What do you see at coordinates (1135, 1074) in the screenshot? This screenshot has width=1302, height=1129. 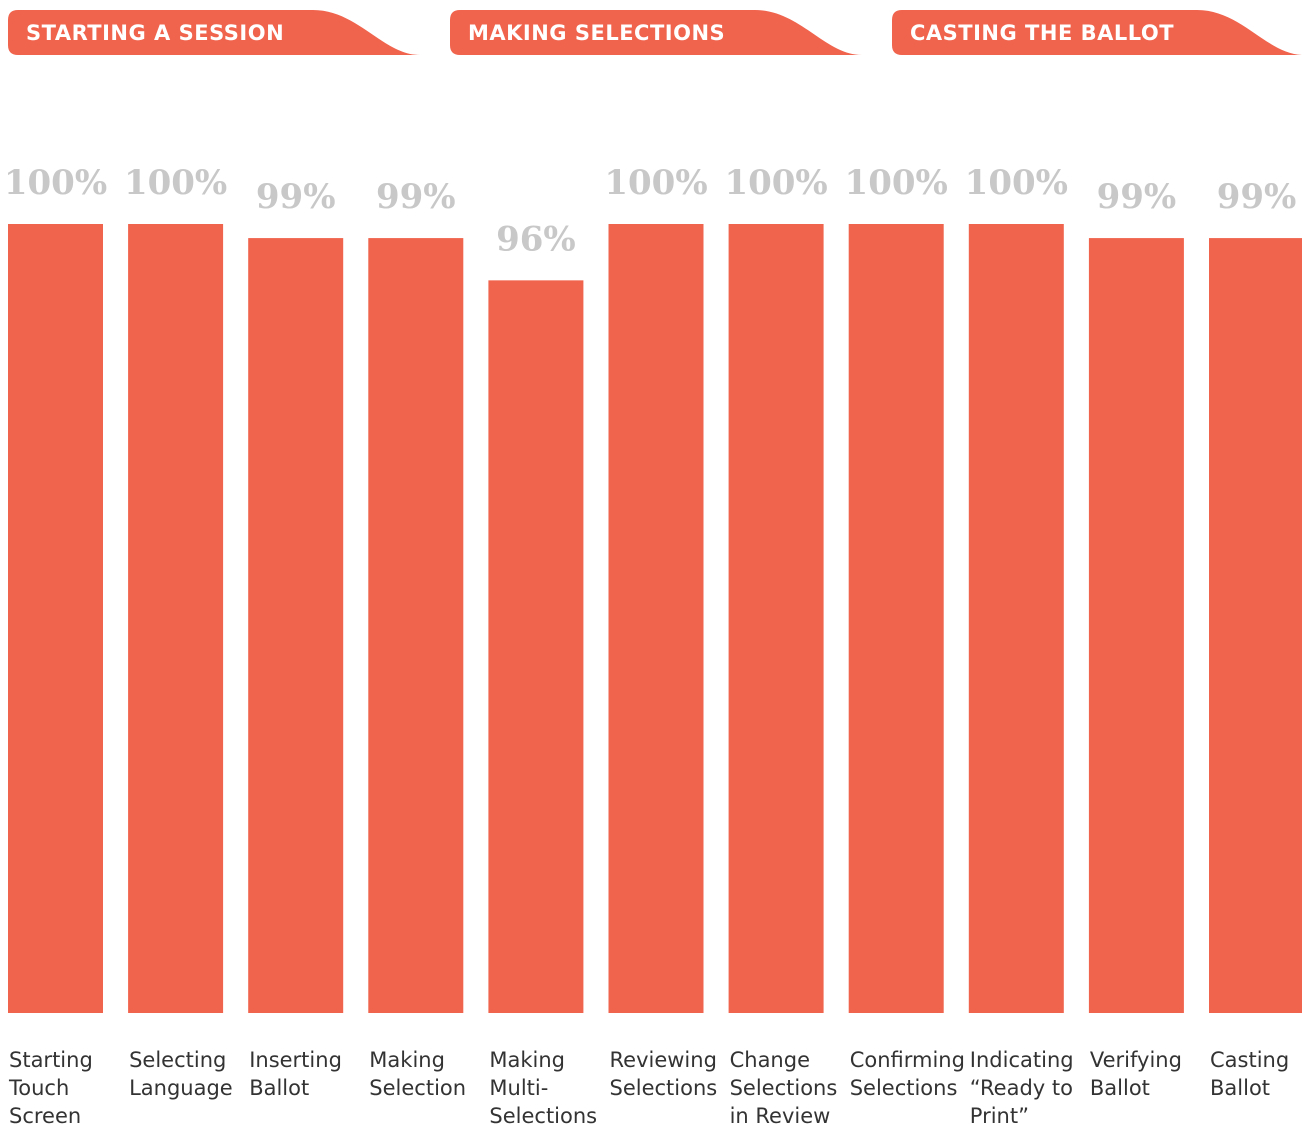 I see `x-tick-label: Verifying Ballot` at bounding box center [1135, 1074].